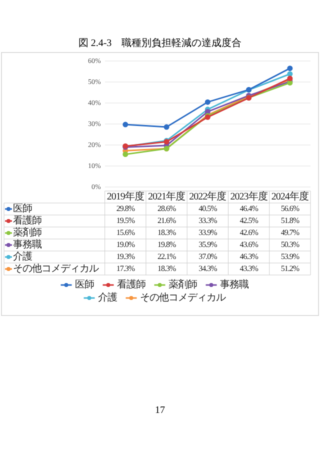 This screenshot has width=320, height=453. What do you see at coordinates (27, 244) in the screenshot?
I see `legend-label: 事務職` at bounding box center [27, 244].